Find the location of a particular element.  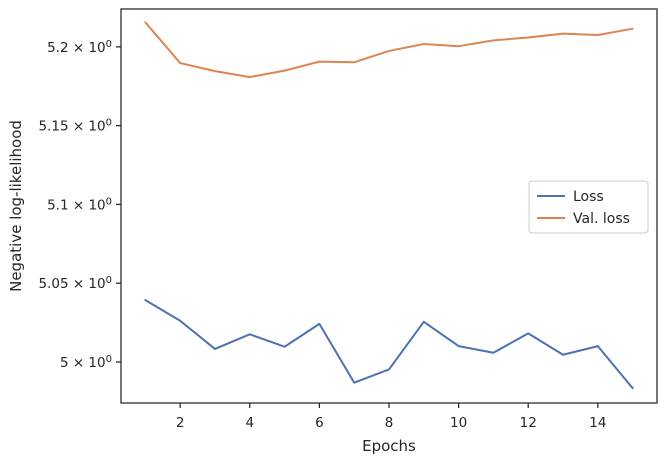

y-tick-label: 5.05 × 100 is located at coordinates (75, 284).